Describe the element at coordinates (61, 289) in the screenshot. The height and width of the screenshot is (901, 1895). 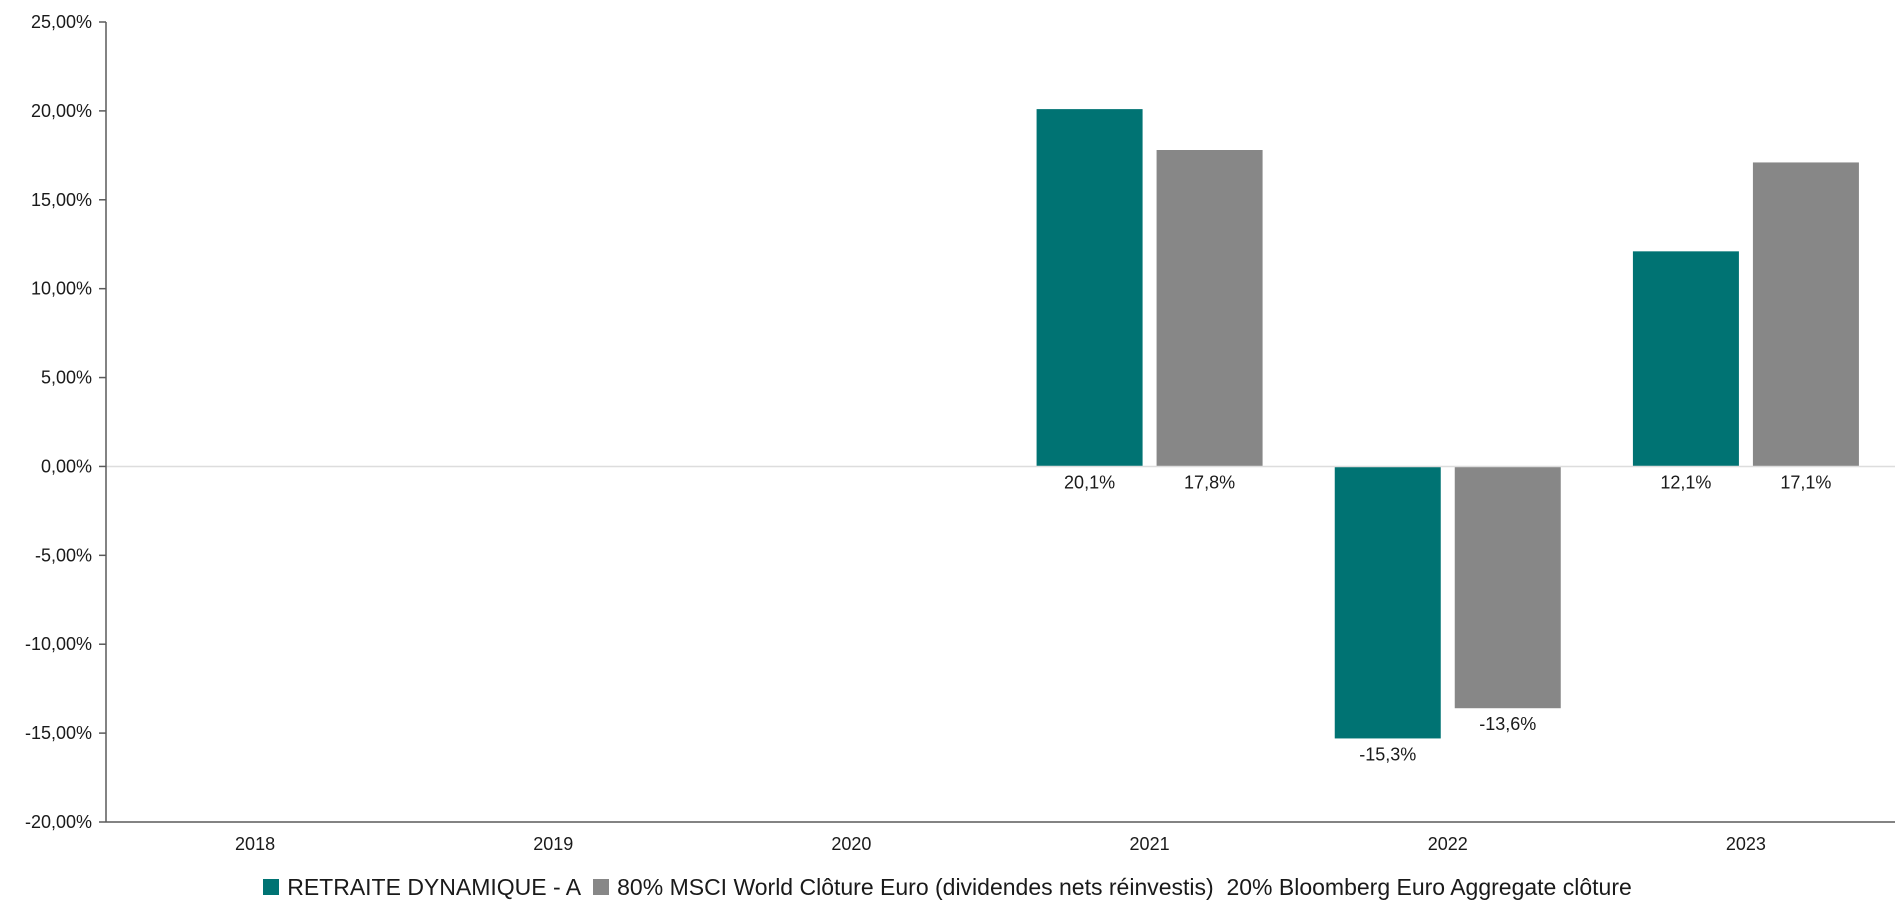
I see `y-tick-label: 10,00%` at that location.